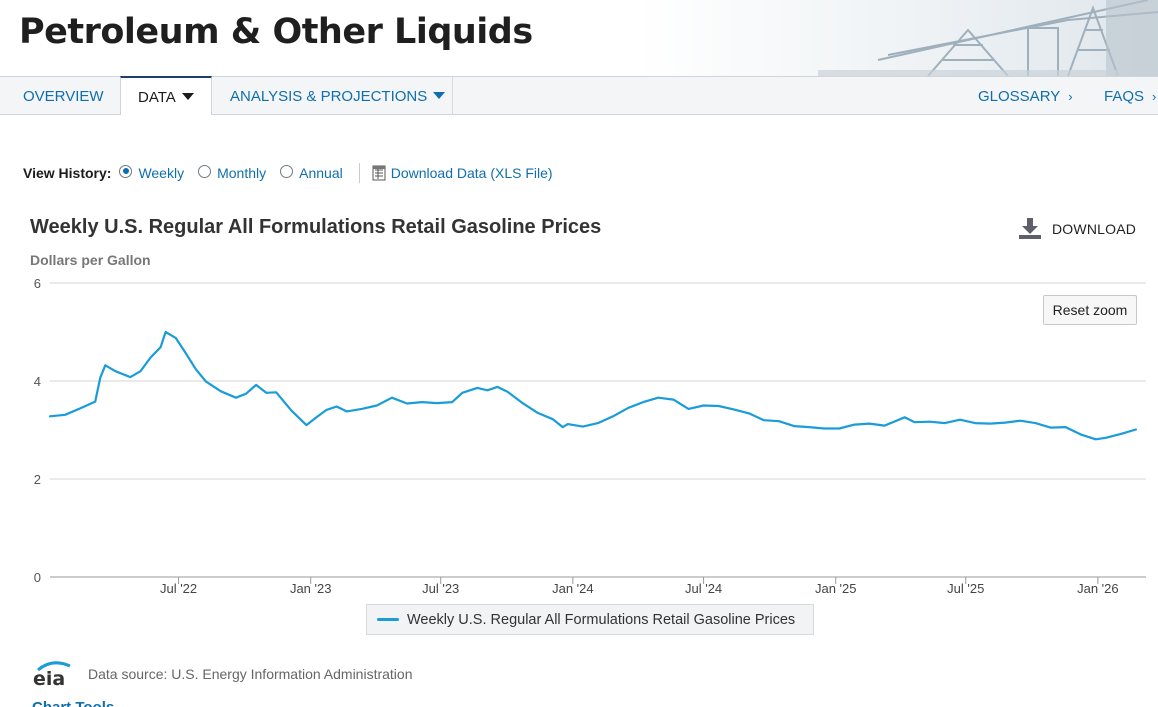  I want to click on download-xls-link: Download Data (XLS File), so click(462, 173).